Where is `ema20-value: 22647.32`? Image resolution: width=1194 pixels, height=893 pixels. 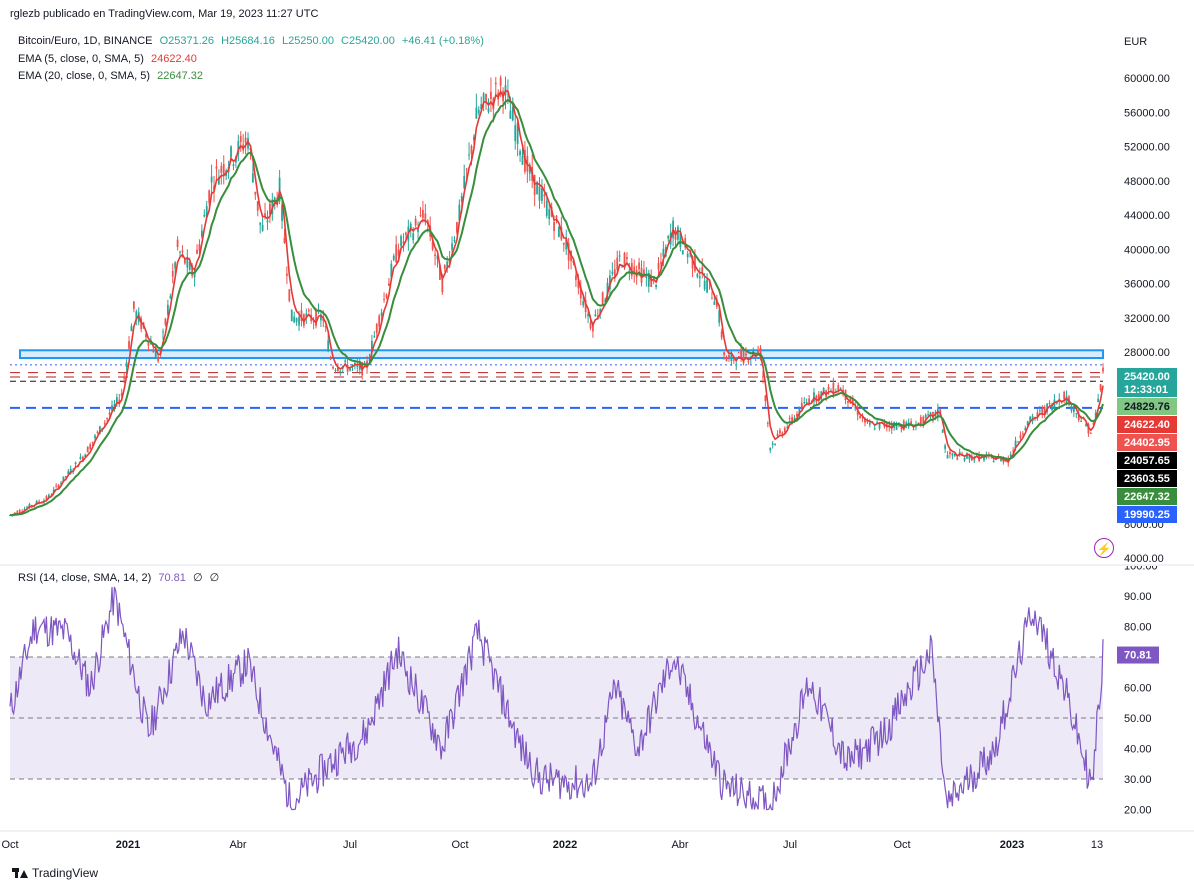
ema20-value: 22647.32 is located at coordinates (180, 76).